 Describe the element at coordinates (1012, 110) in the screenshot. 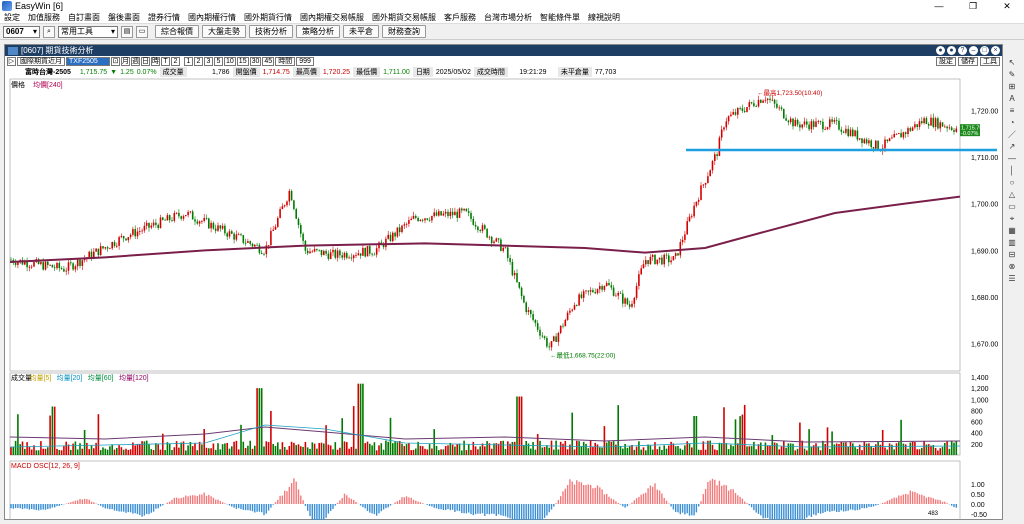

I see `draw-tool-icon-4: ≡` at that location.